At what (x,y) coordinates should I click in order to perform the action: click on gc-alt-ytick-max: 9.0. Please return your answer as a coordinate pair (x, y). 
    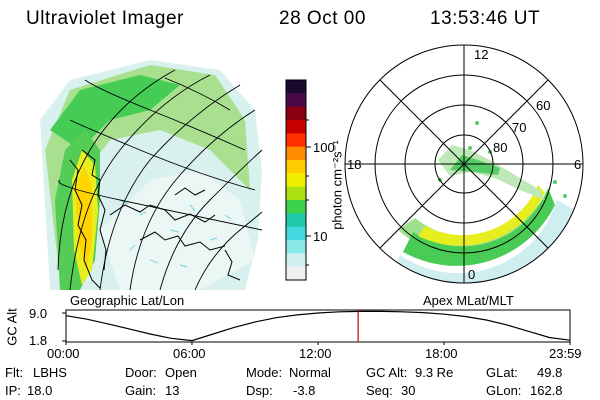
    Looking at the image, I should click on (38, 313).